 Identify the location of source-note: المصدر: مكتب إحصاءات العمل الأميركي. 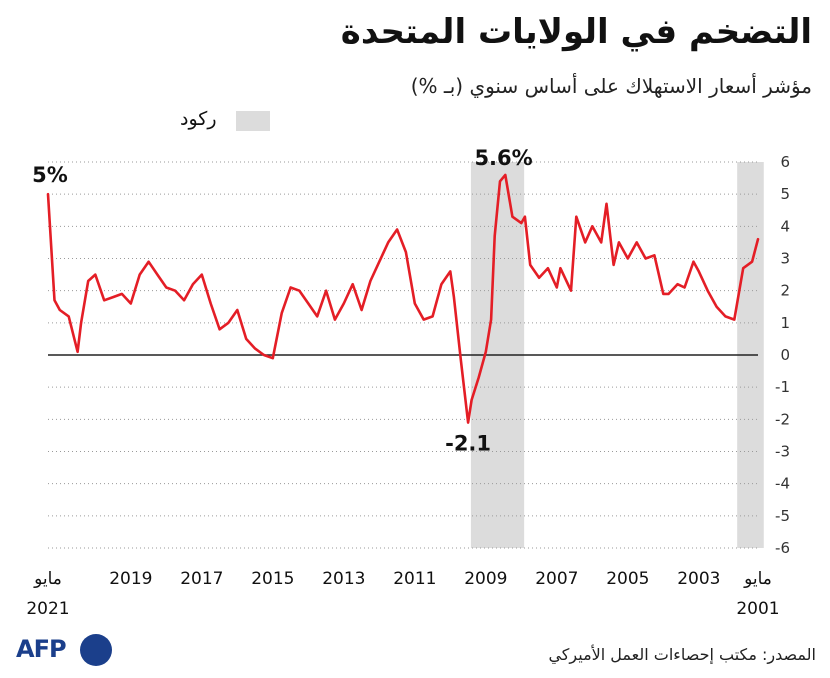
(682, 654).